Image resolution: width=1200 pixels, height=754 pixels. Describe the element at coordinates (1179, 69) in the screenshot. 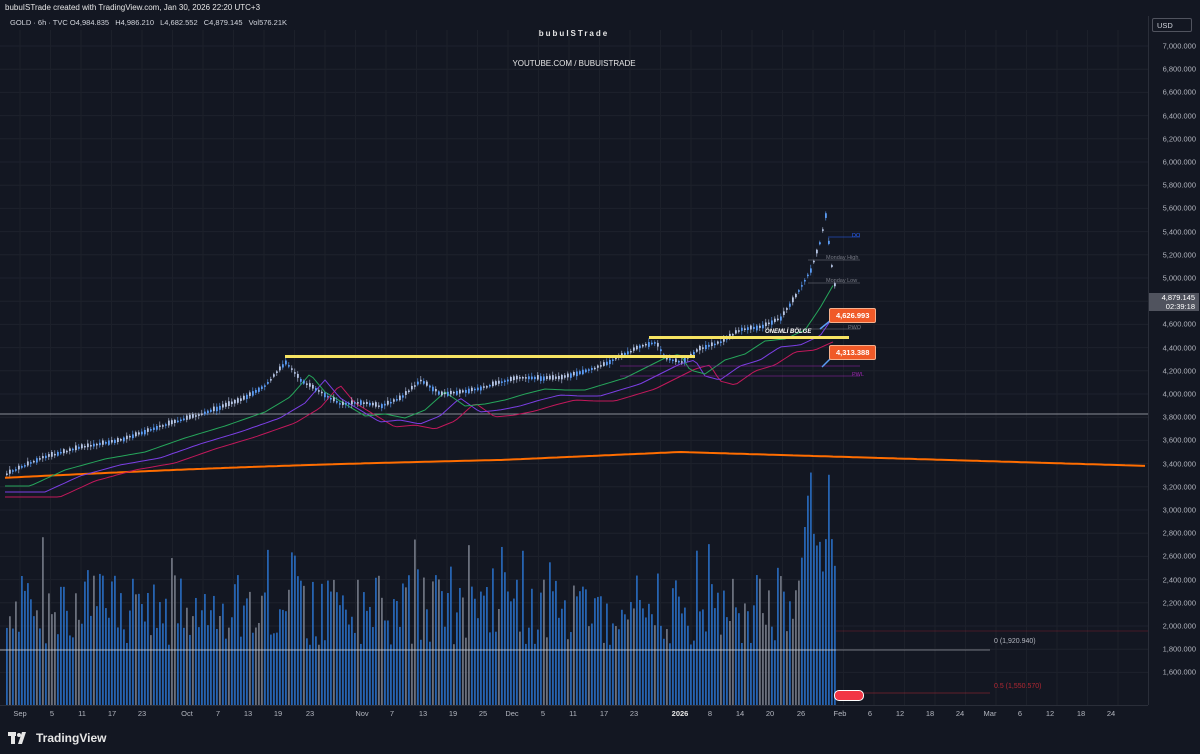

I see `price-tick-label: 6,800.000` at that location.